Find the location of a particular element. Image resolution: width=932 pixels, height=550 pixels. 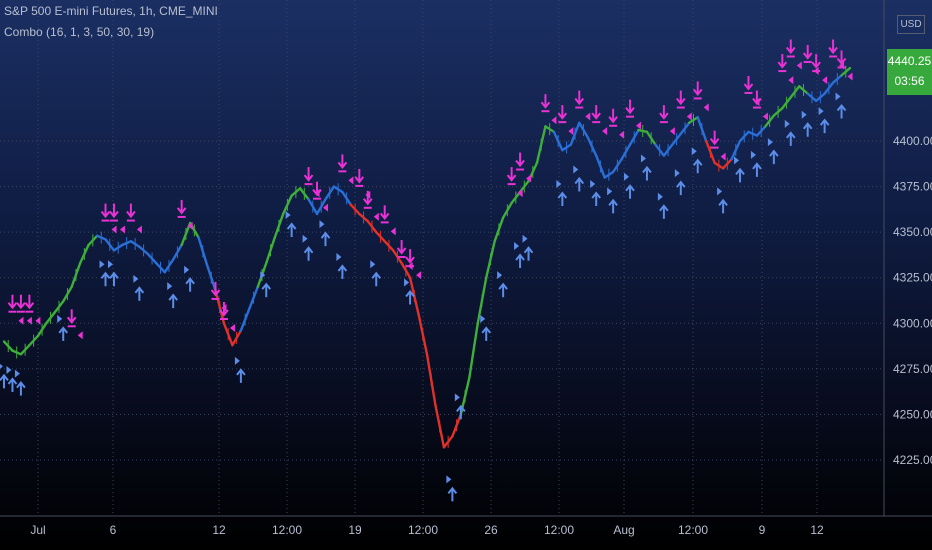

x-tick-label: Jul is located at coordinates (37, 530).